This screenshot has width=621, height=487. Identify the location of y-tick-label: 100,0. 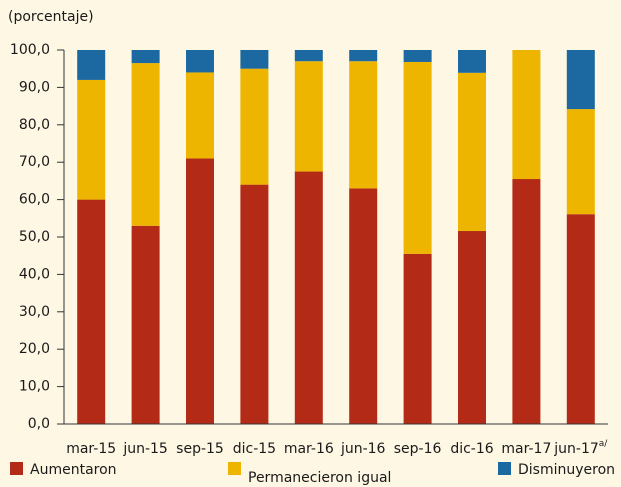
(30, 50).